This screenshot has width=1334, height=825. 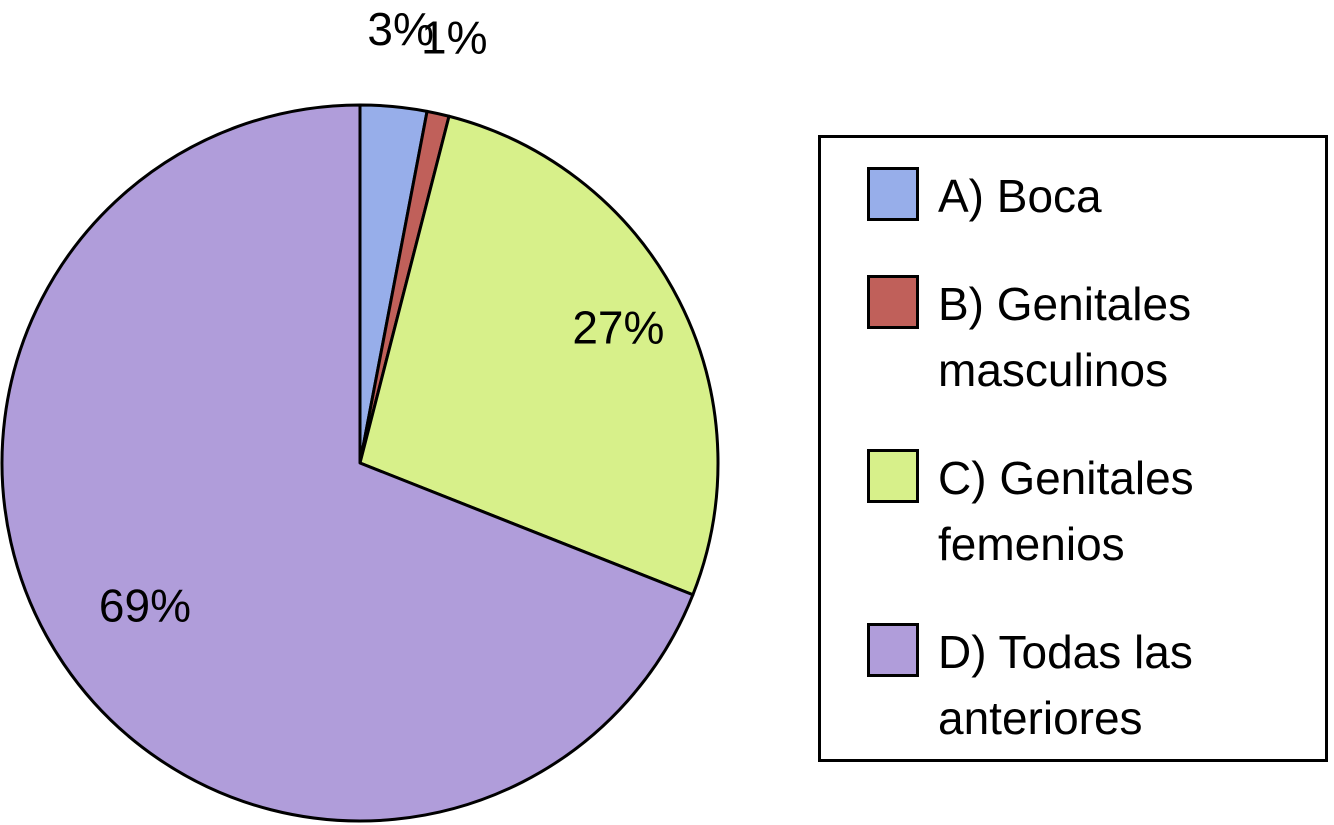 I want to click on legend-entry: D) Todas las anteriores, so click(x=1054, y=685).